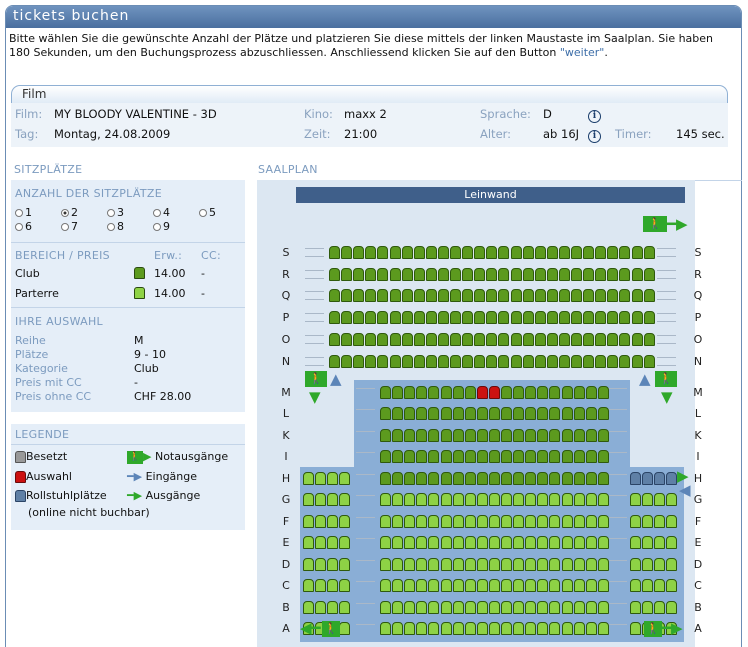 This screenshot has width=748, height=647. Describe the element at coordinates (161, 212) in the screenshot. I see `anzahl-radio-4: 4` at that location.